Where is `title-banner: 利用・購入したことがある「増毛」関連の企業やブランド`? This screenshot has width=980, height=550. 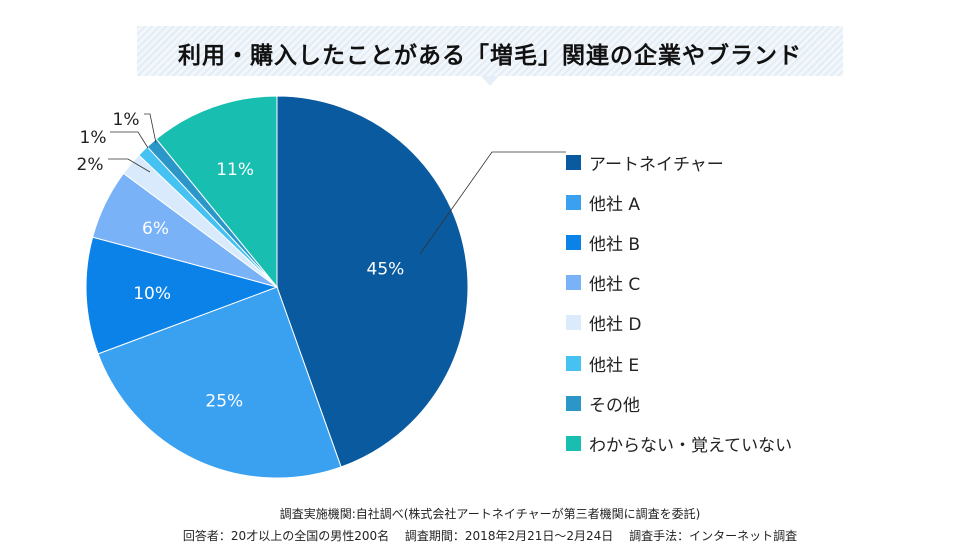 title-banner: 利用・購入したことがある「増毛」関連の企業やブランド is located at coordinates (490, 56).